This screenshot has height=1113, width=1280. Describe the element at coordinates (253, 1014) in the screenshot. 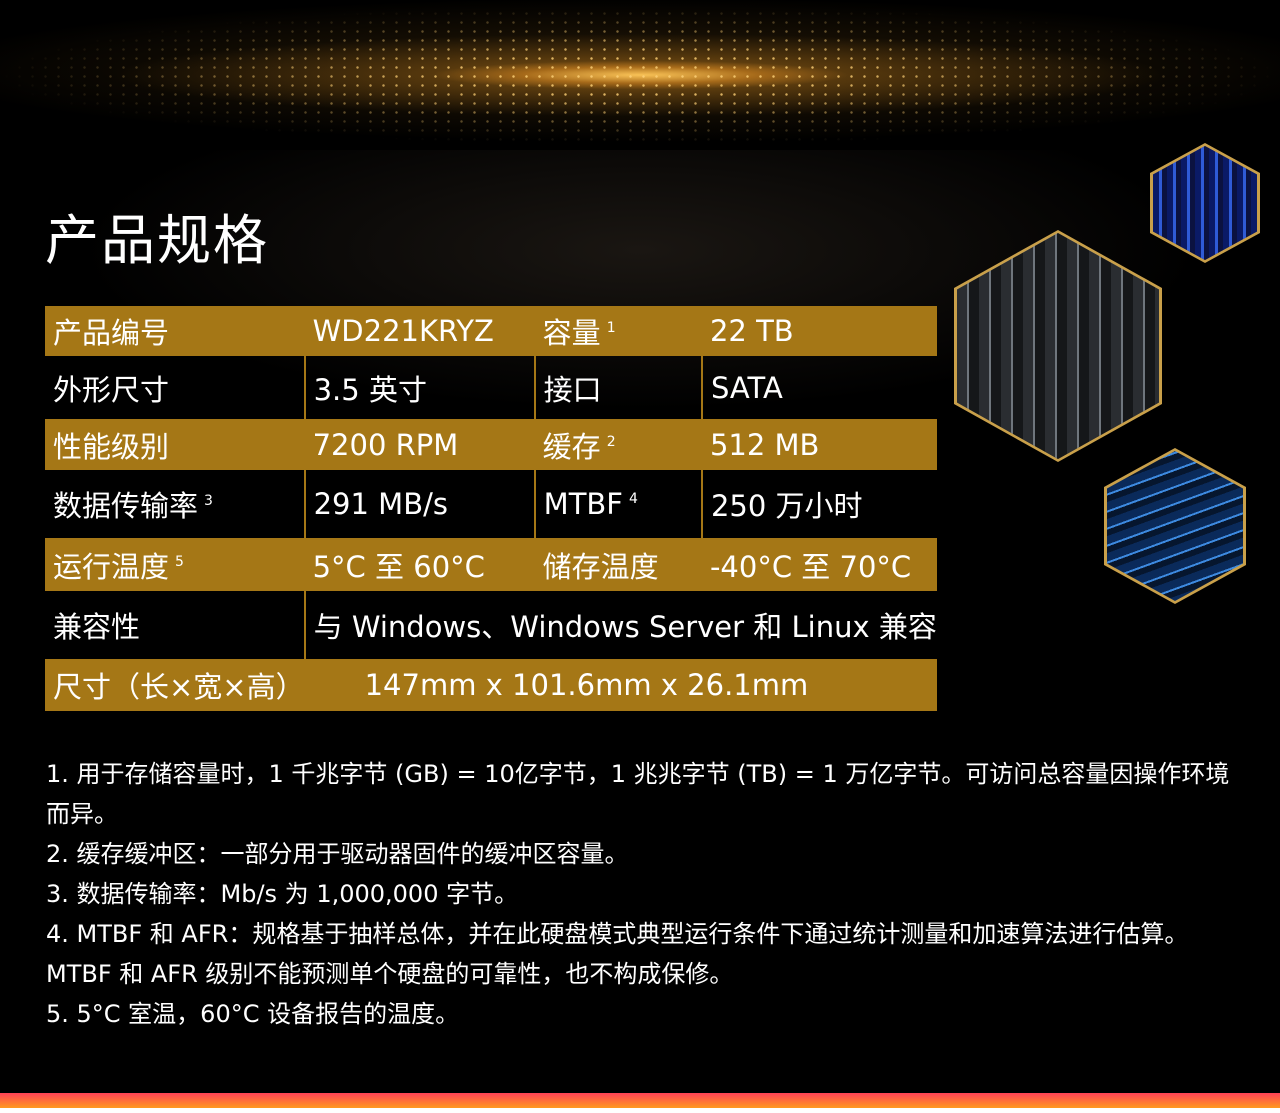

I see `footnote: 5. 5°C 室温，60°C 设备报告的温度。` at that location.